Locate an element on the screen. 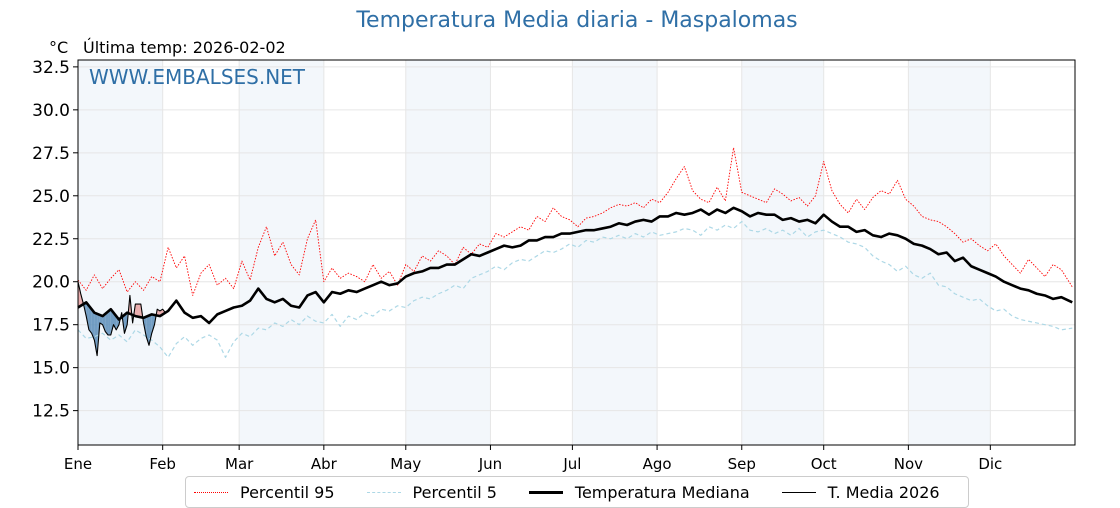 The width and height of the screenshot is (1120, 508). legend-swatch-p5 is located at coordinates (383, 492).